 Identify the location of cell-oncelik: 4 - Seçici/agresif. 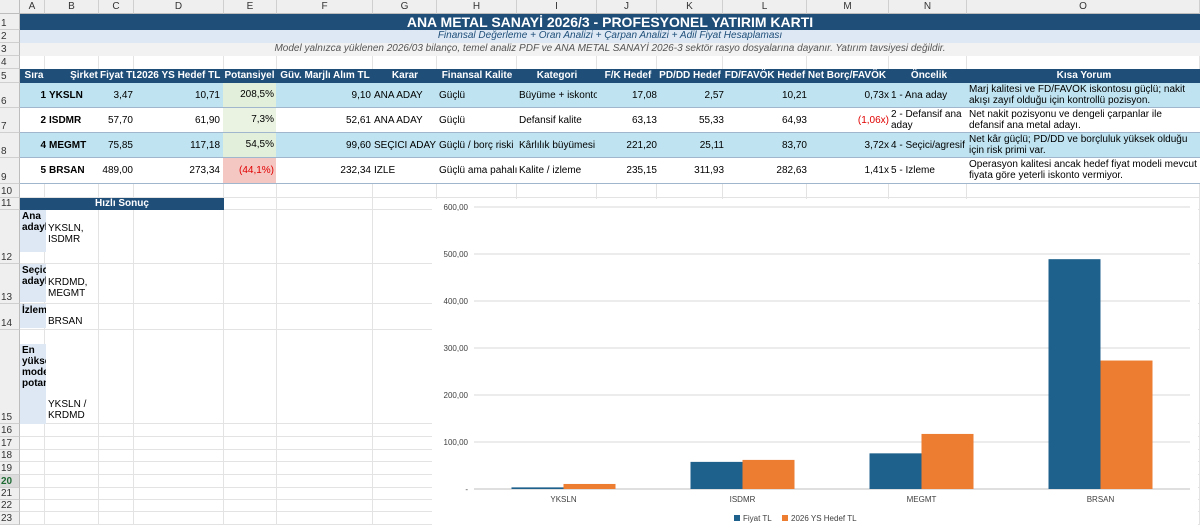
(928, 145).